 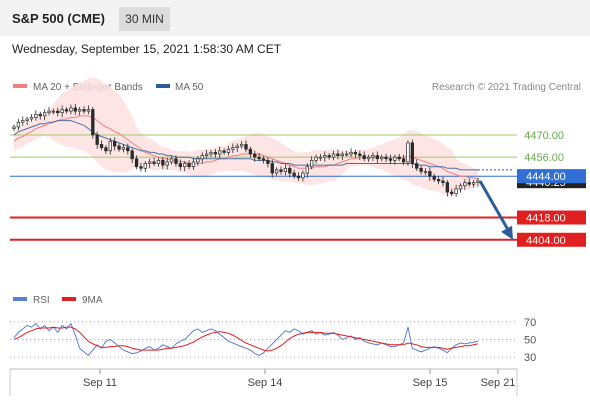 I want to click on timeframe-badge: 30 MIN, so click(x=144, y=19).